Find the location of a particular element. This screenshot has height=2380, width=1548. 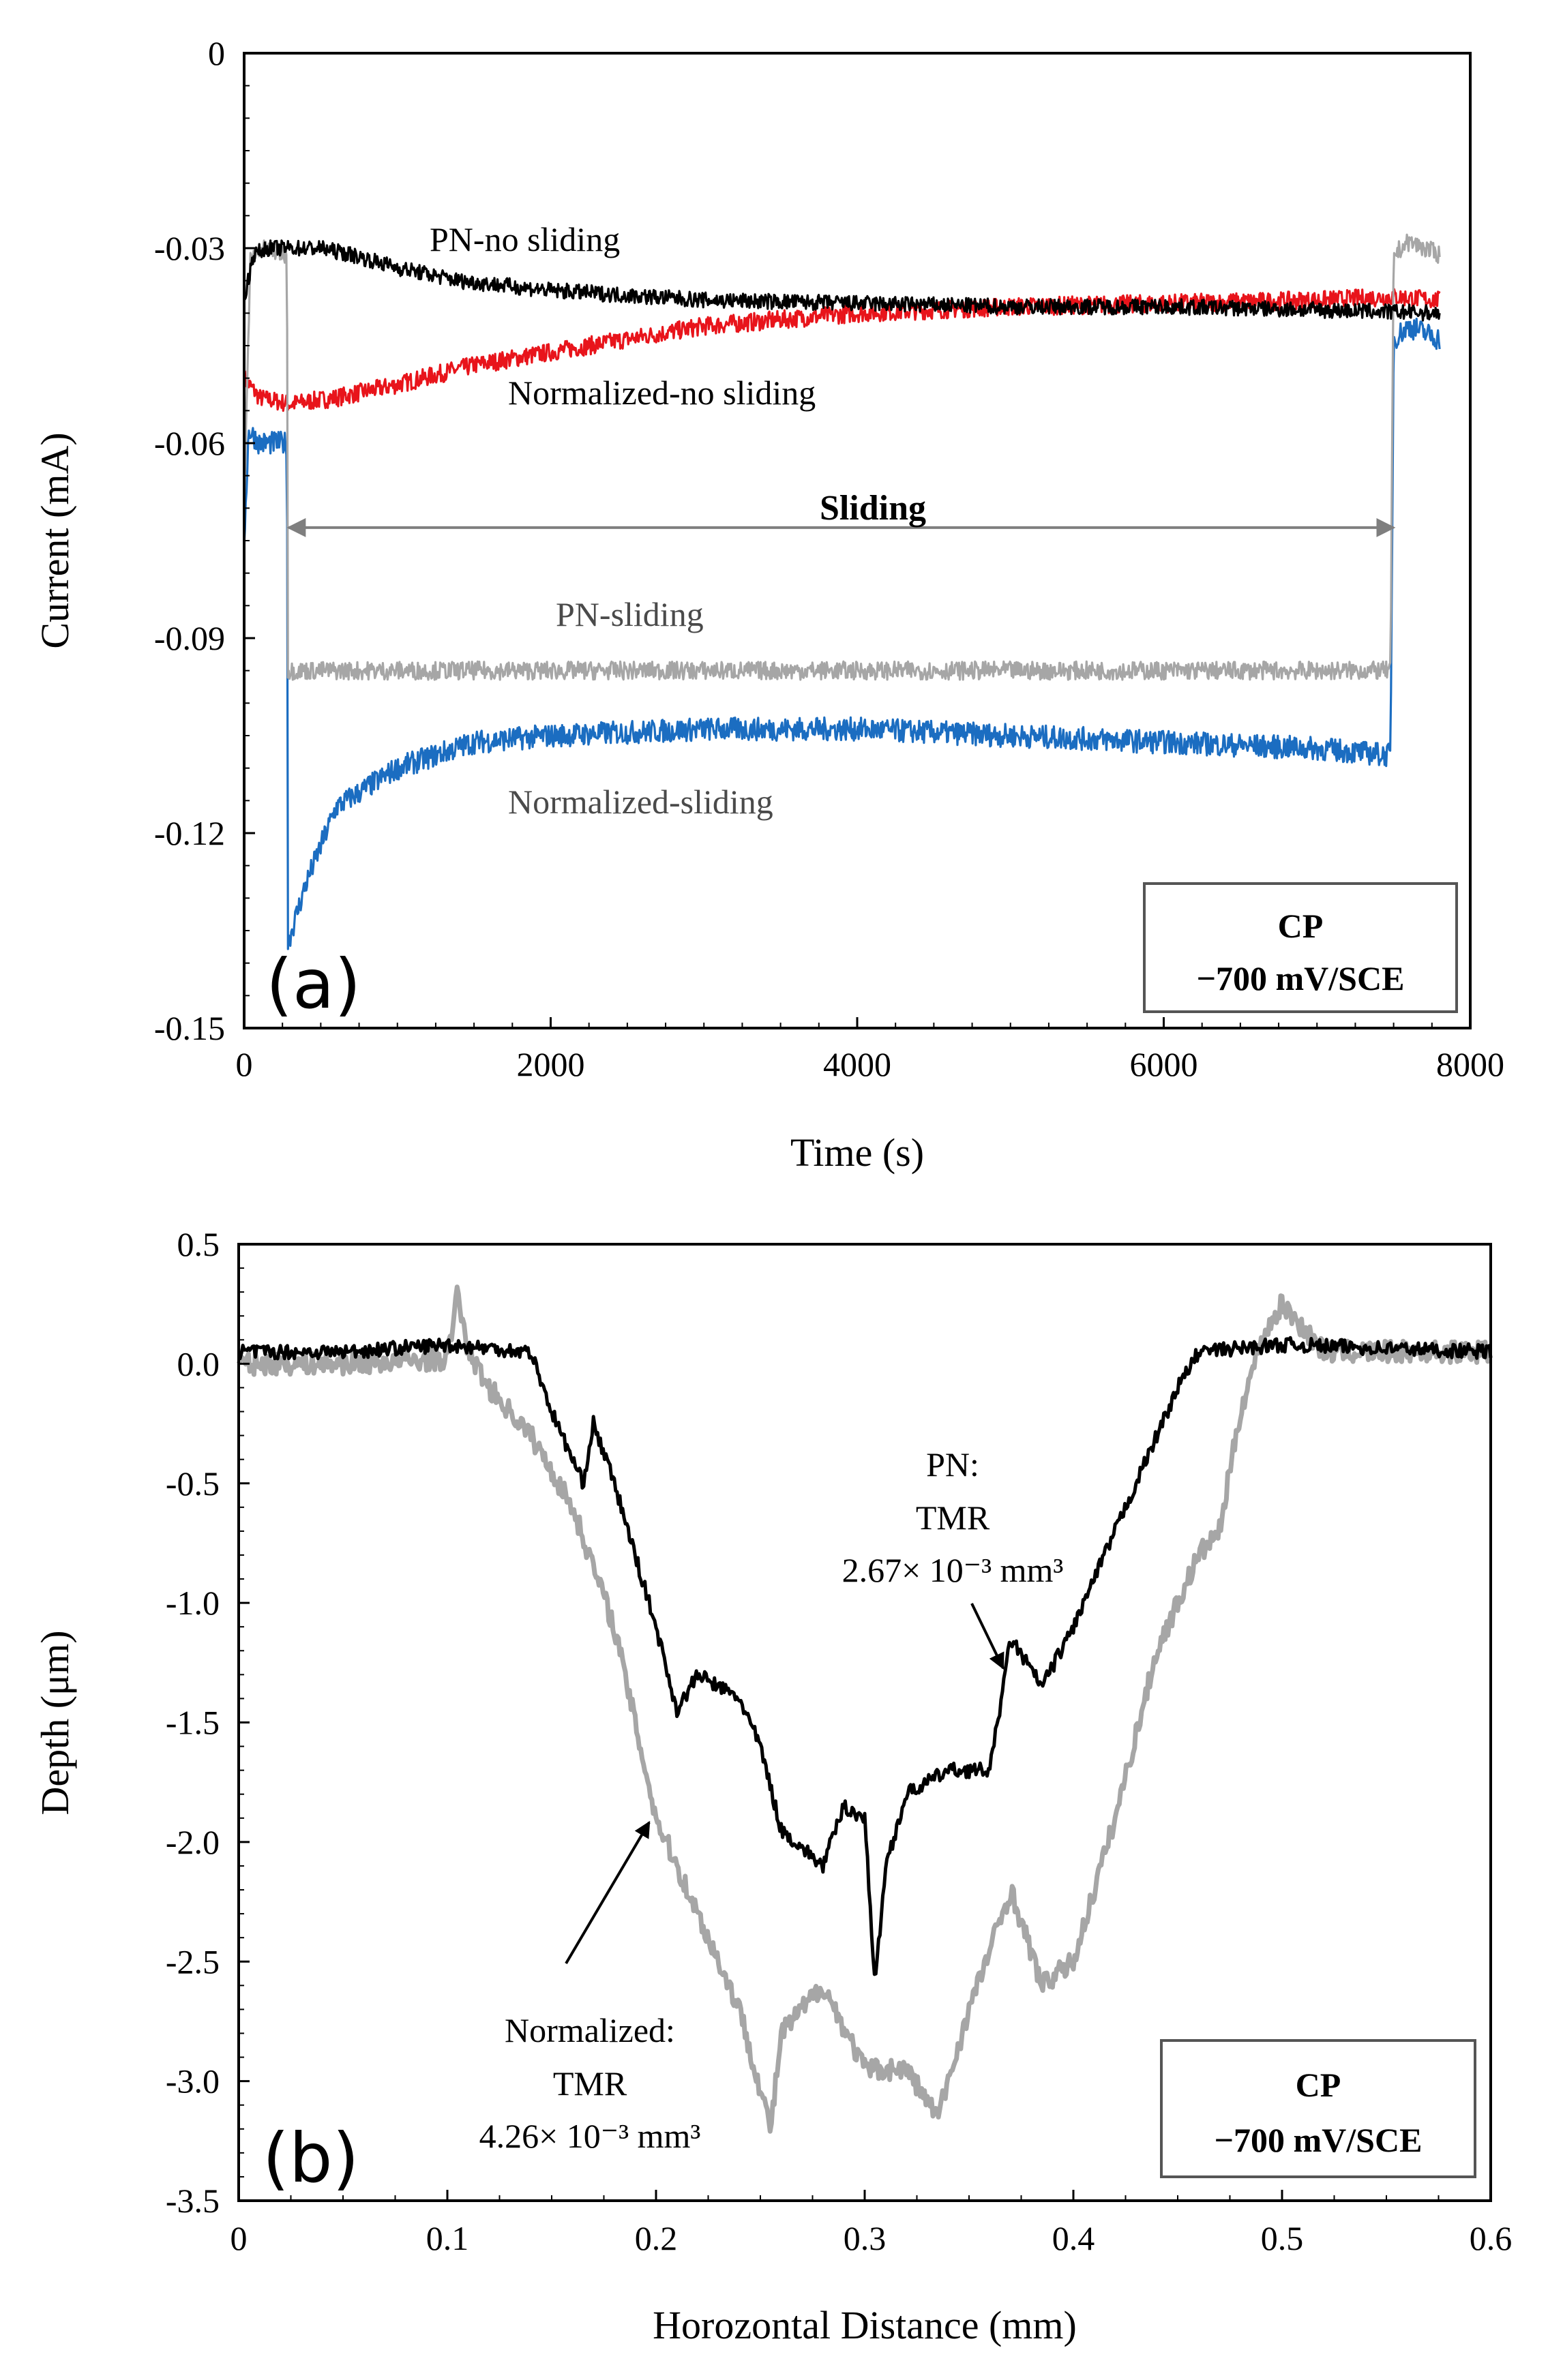

y-tick-label: -3.5 is located at coordinates (193, 2201).